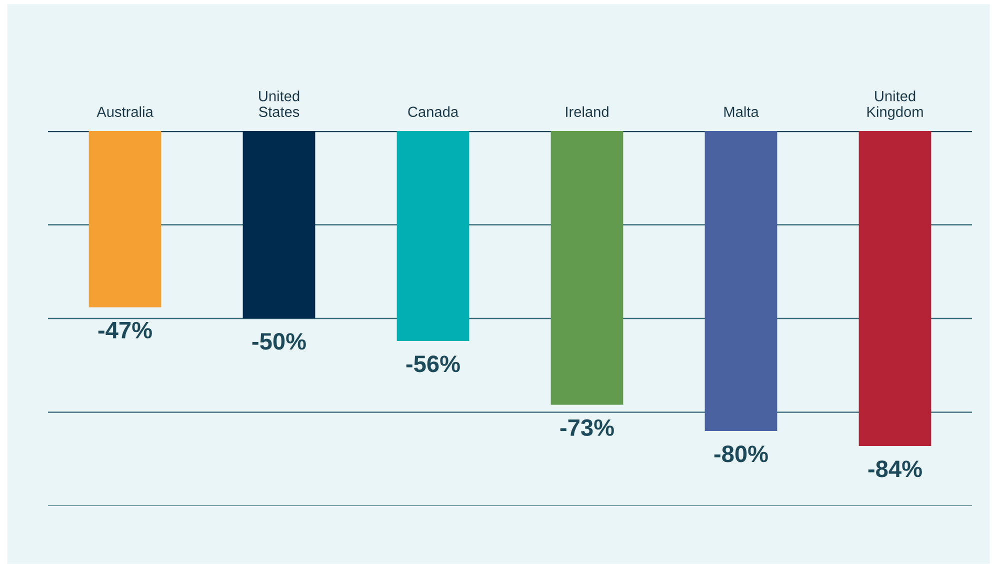  What do you see at coordinates (125, 330) in the screenshot?
I see `data-label: -47%` at bounding box center [125, 330].